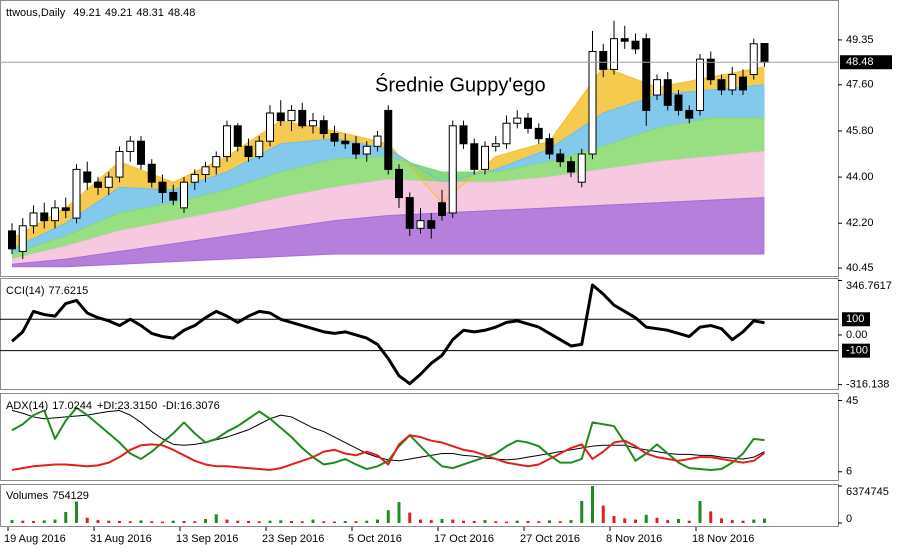 The image size is (900, 554). Describe the element at coordinates (867, 385) in the screenshot. I see `y-tick-label: -316.138` at that location.